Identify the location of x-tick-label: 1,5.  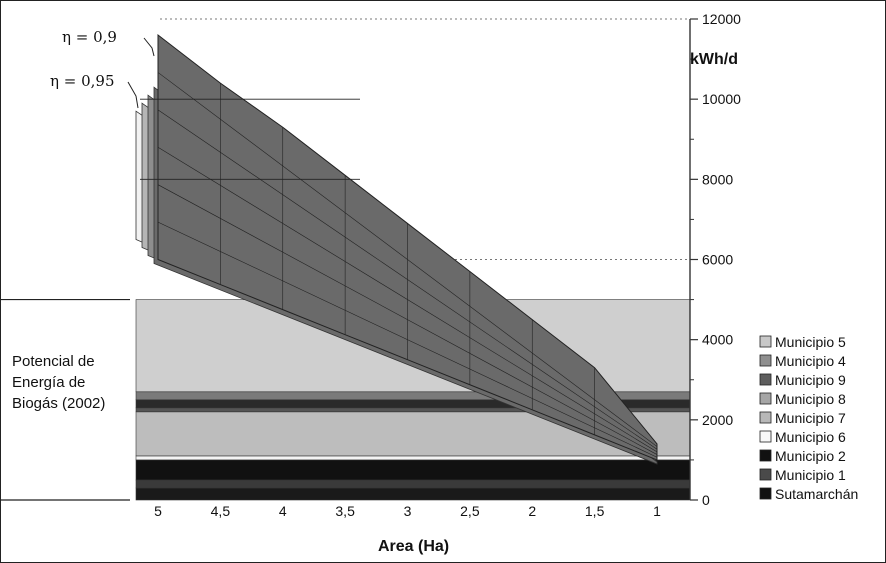
(595, 511).